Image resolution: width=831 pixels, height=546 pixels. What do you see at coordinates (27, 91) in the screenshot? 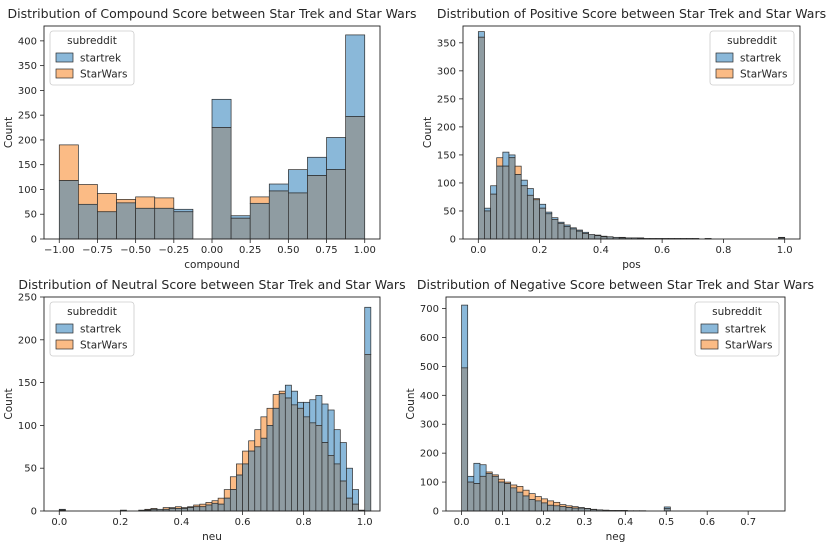
I see `y-tick-label: 300` at bounding box center [27, 91].